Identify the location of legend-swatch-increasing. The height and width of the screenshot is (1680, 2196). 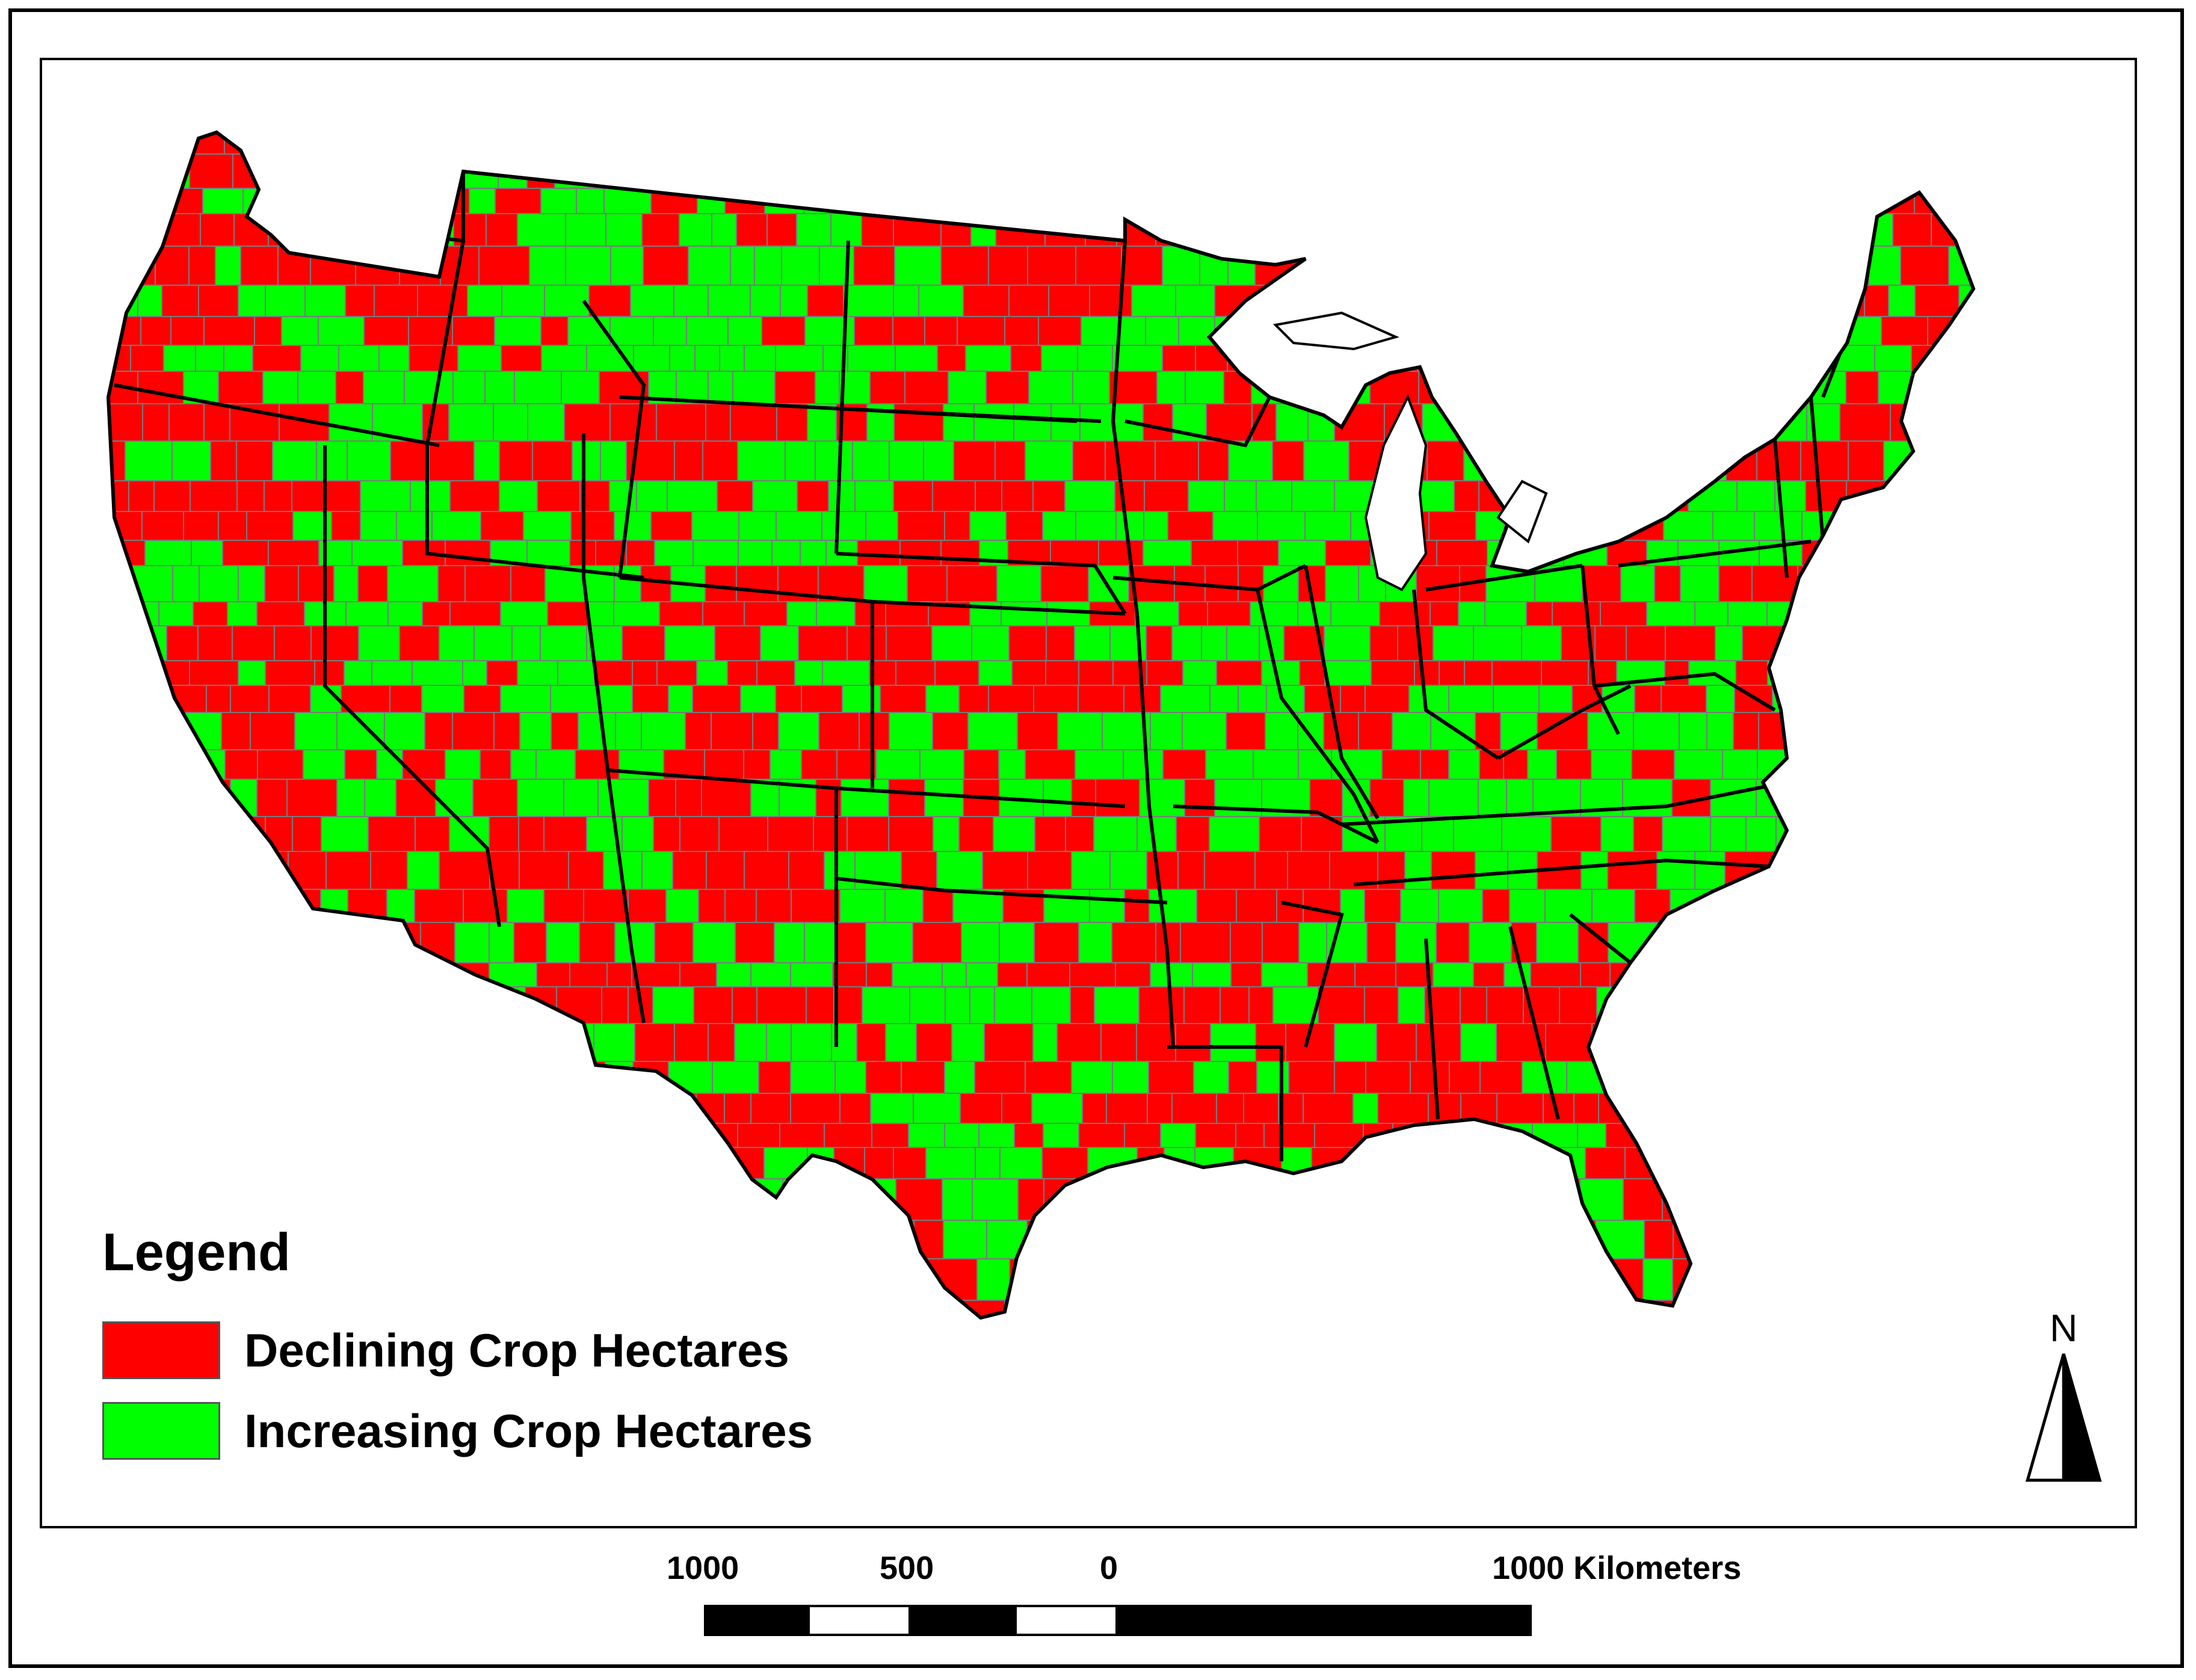
(161, 1431).